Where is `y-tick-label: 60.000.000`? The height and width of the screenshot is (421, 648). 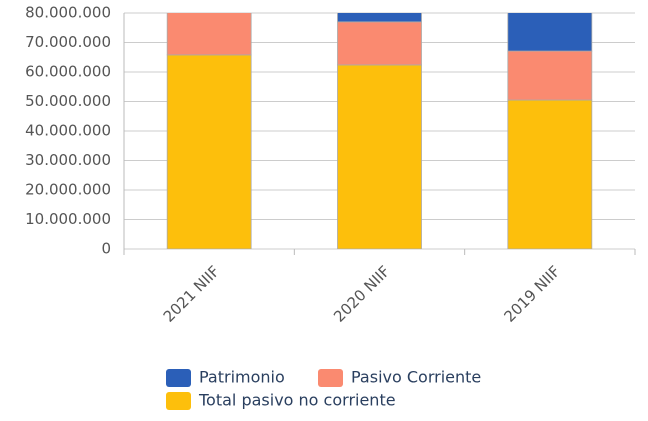
y-tick-label: 60.000.000 is located at coordinates (68, 72).